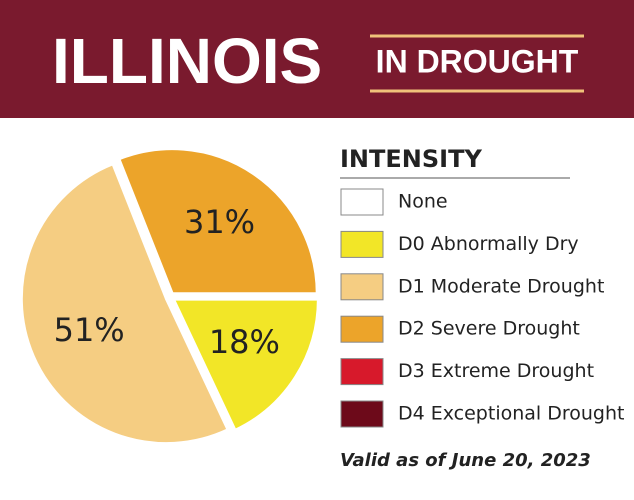 This screenshot has height=500, width=634. What do you see at coordinates (423, 202) in the screenshot?
I see `legend-label: None` at bounding box center [423, 202].